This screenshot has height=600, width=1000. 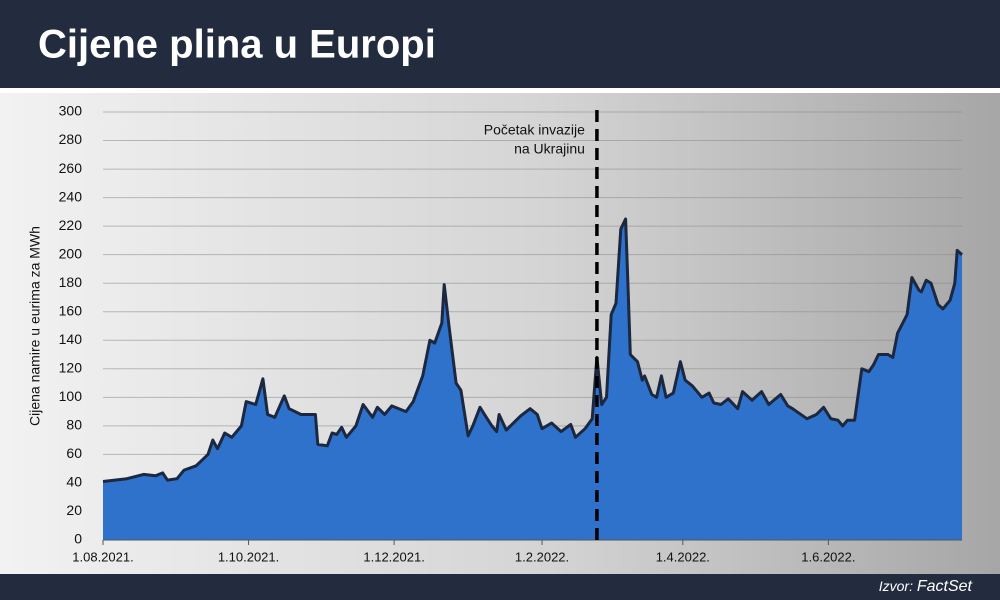 What do you see at coordinates (78, 539) in the screenshot?
I see `y-tick-label: 0` at bounding box center [78, 539].